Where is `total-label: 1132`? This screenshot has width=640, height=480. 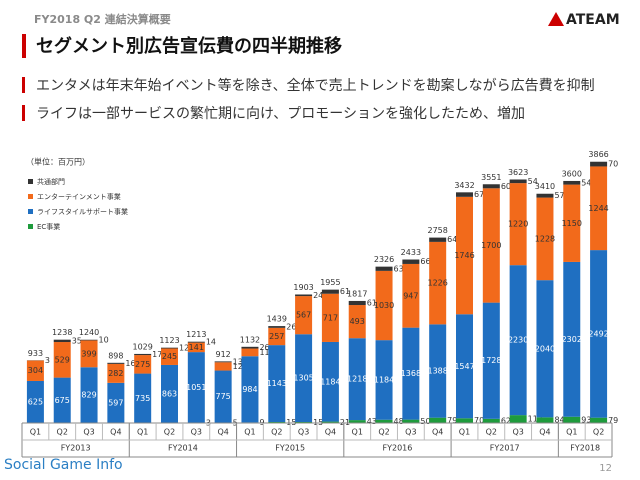
total-label: 1132 is located at coordinates (250, 339).